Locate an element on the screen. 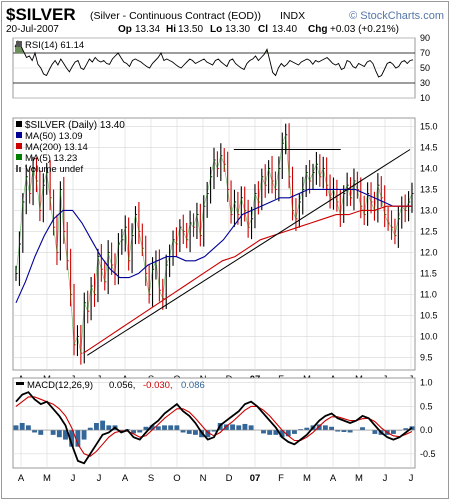 Image resolution: width=450 pixels, height=500 pixels. macd-legend-label: -0.030, is located at coordinates (158, 385).